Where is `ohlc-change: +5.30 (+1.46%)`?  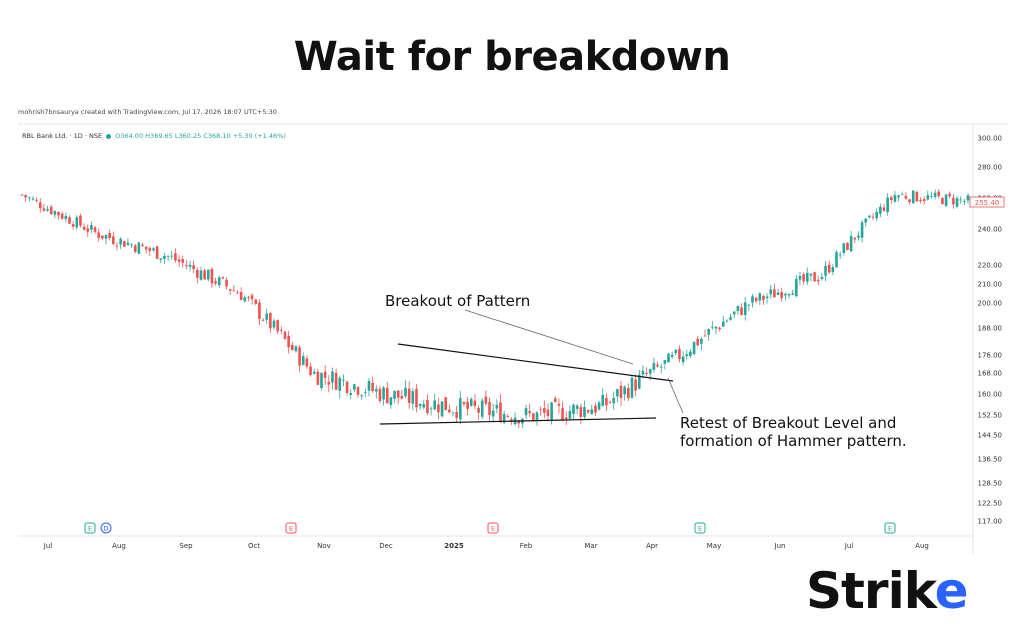 ohlc-change: +5.30 (+1.46%) is located at coordinates (259, 136).